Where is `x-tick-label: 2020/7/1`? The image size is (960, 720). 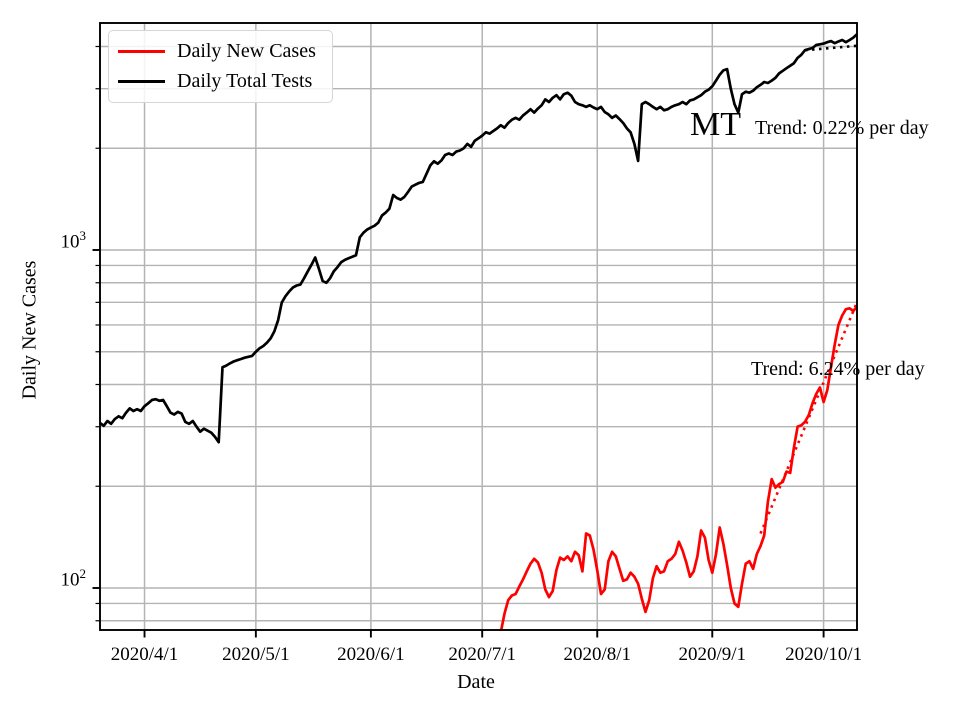
x-tick-label: 2020/7/1 is located at coordinates (482, 654).